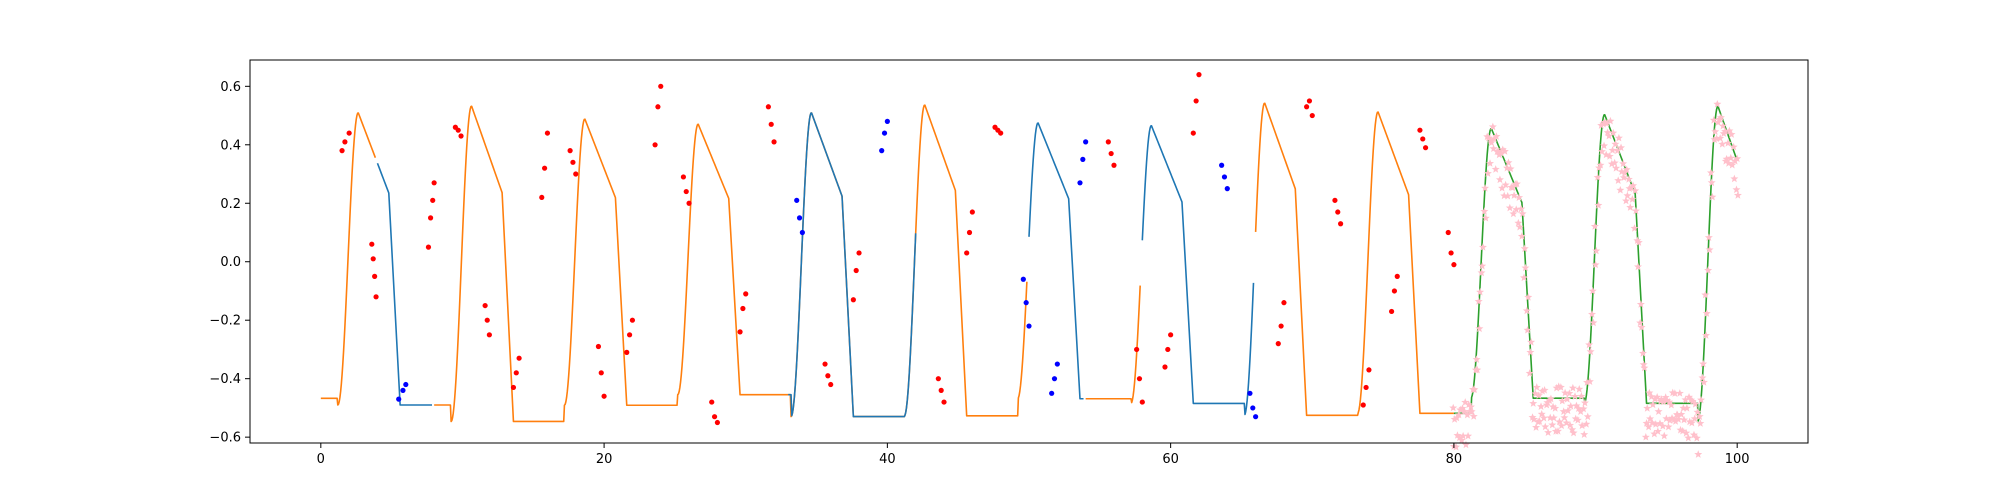 Image resolution: width=2000 pixels, height=504 pixels. Describe the element at coordinates (1454, 459) in the screenshot. I see `x-tick-label: 80` at that location.